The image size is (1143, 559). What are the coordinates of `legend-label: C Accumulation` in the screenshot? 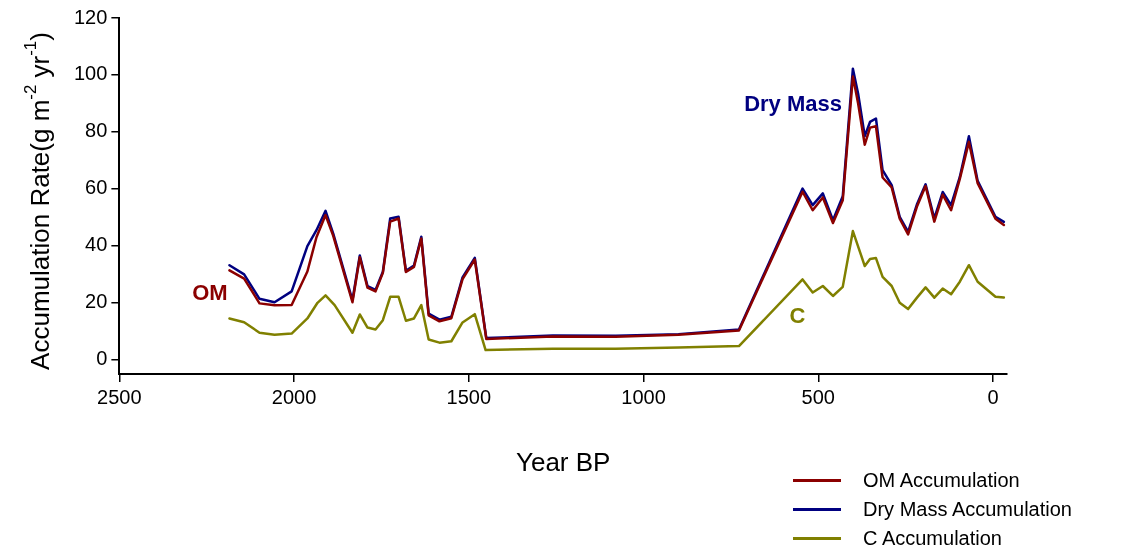 It's located at (932, 538).